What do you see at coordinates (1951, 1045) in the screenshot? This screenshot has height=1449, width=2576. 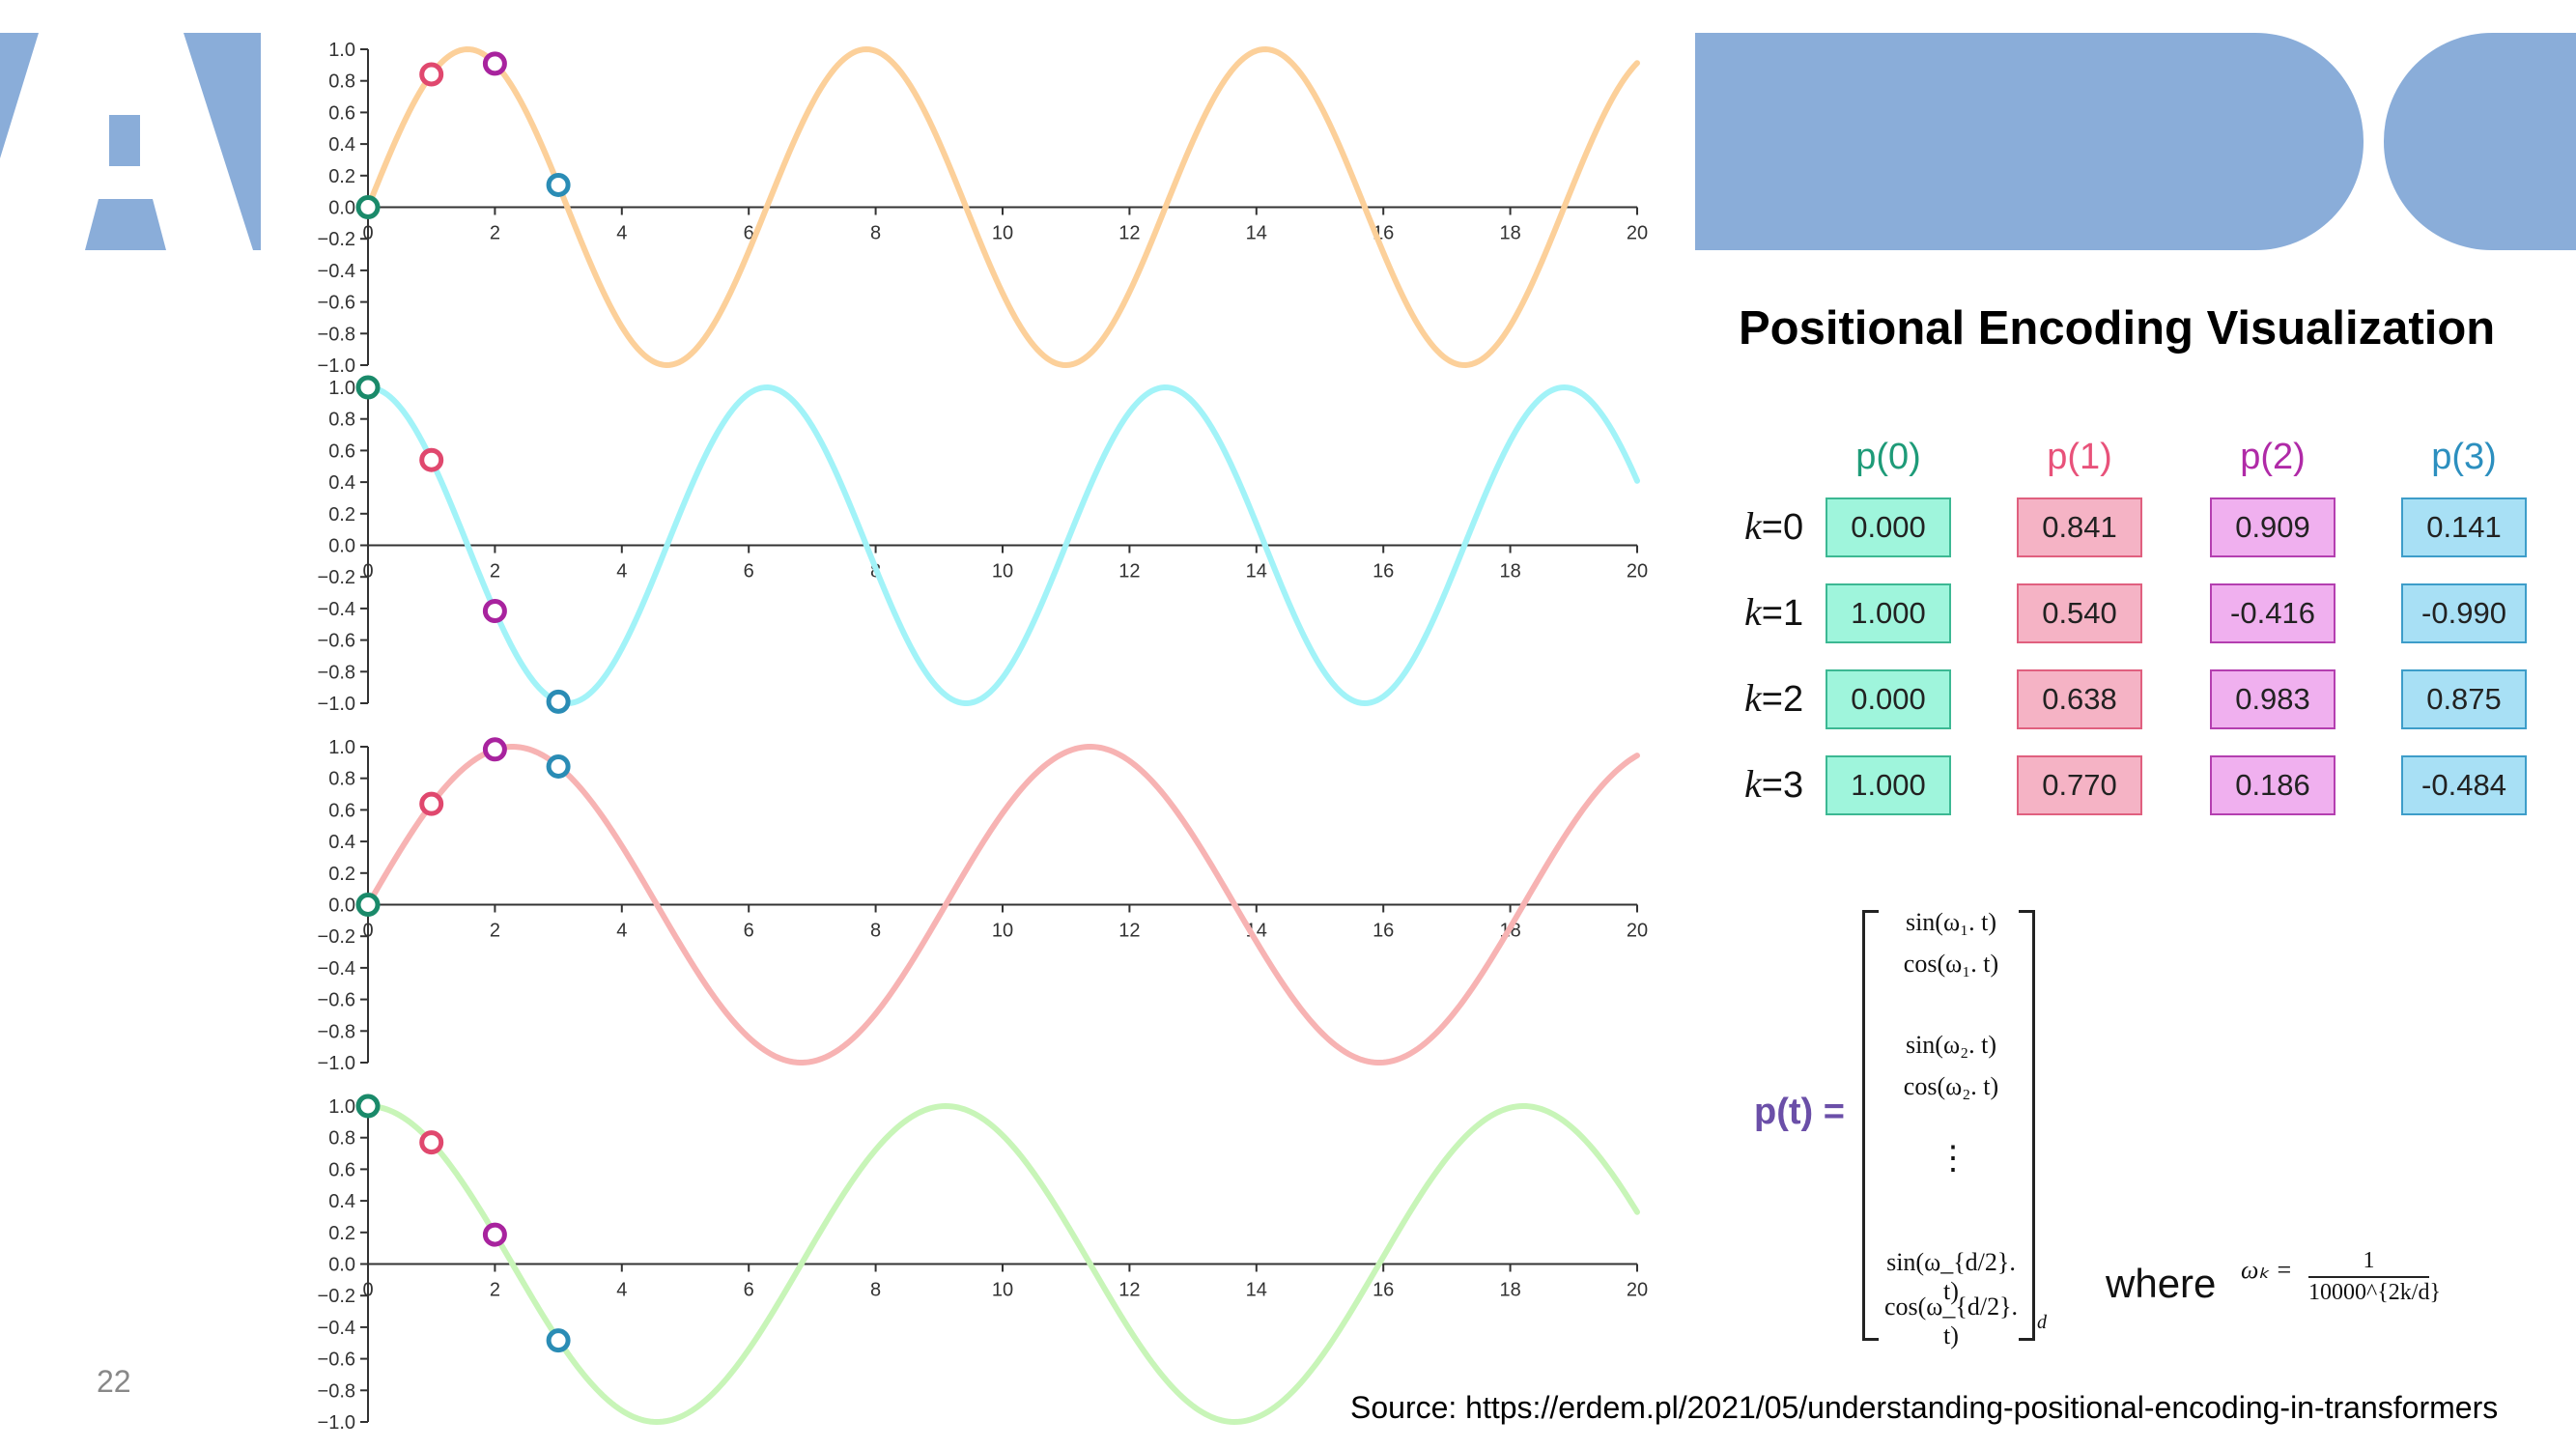 I see `formula-entry: sin(ω₂. t)` at bounding box center [1951, 1045].